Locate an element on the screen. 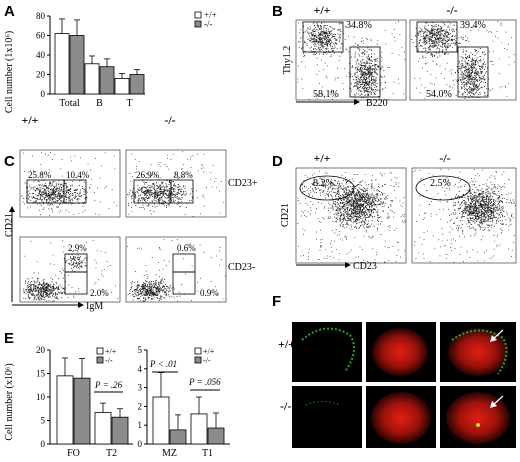  panel-e-right-bar-t1-ko is located at coordinates (216, 436).